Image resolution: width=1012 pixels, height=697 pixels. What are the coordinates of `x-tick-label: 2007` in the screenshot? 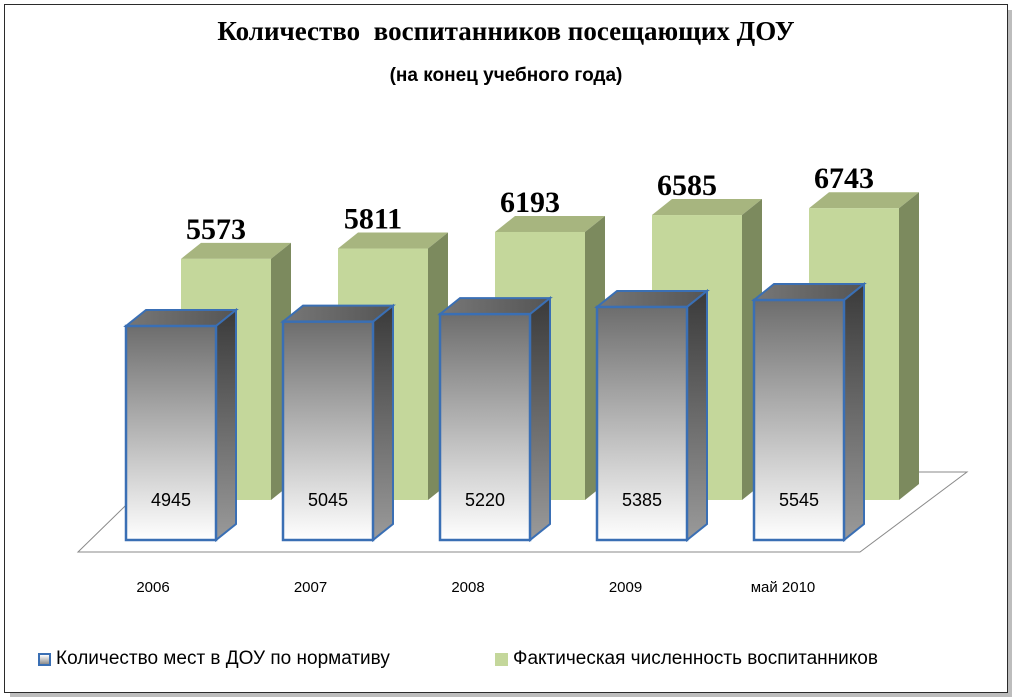 It's located at (310, 587).